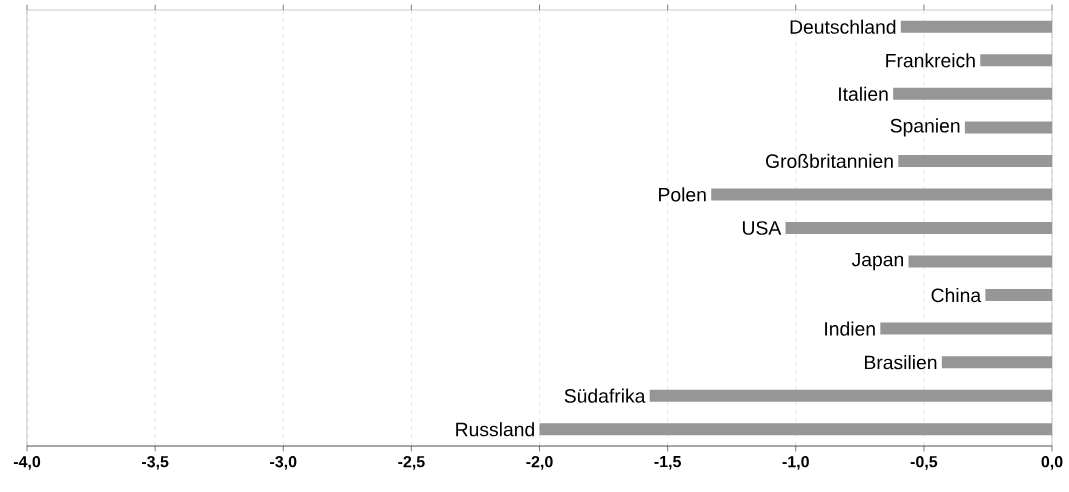 This screenshot has height=492, width=1069. Describe the element at coordinates (850, 328) in the screenshot. I see `y-tick-label: Indien` at that location.